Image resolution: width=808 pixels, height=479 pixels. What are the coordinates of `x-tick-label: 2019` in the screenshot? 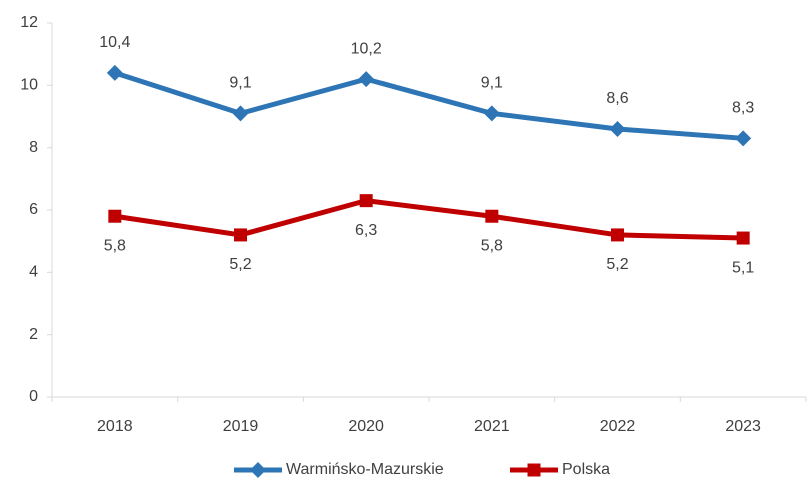 It's located at (241, 426).